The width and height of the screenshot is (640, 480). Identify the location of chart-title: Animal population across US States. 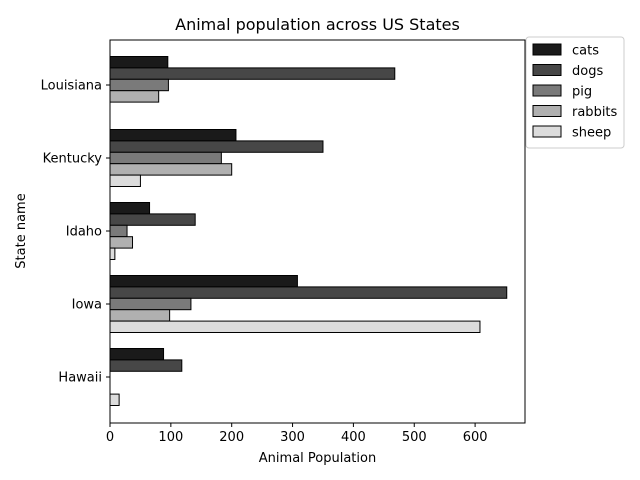
(317, 24).